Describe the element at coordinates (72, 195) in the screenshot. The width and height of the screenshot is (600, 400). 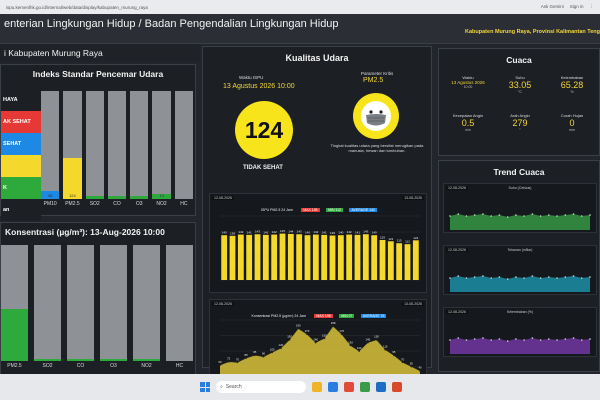
I see `ispu-bar-value: 124` at that location.